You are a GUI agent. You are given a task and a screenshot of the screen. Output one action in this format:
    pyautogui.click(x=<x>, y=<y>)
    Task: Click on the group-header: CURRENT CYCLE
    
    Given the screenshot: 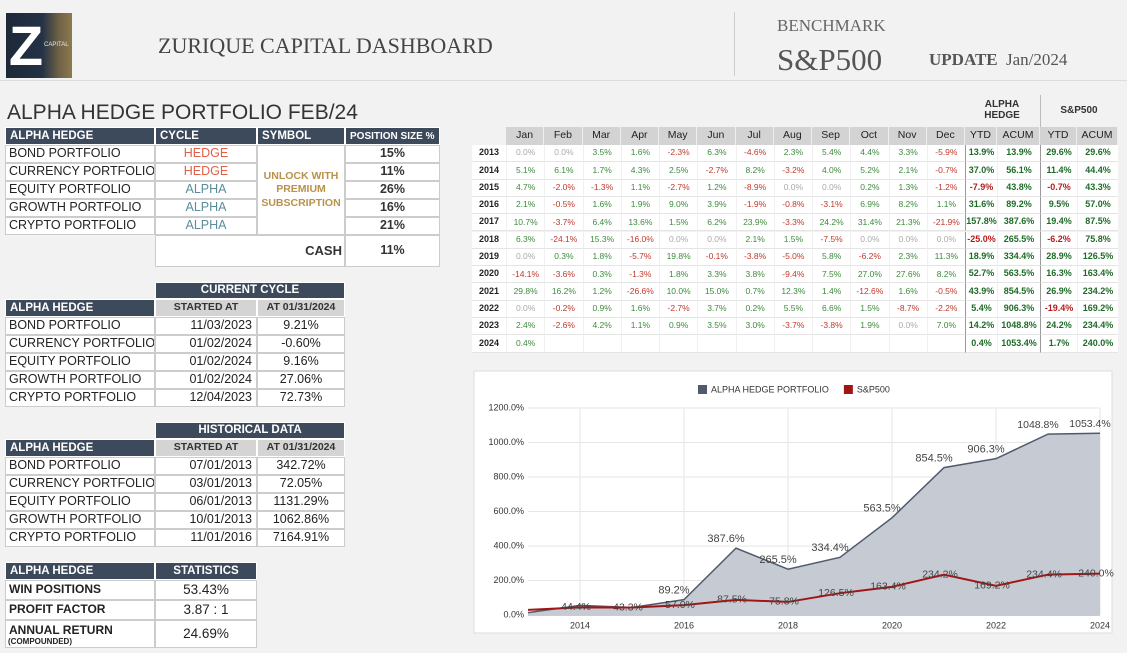 What is the action you would take?
    pyautogui.click(x=250, y=290)
    